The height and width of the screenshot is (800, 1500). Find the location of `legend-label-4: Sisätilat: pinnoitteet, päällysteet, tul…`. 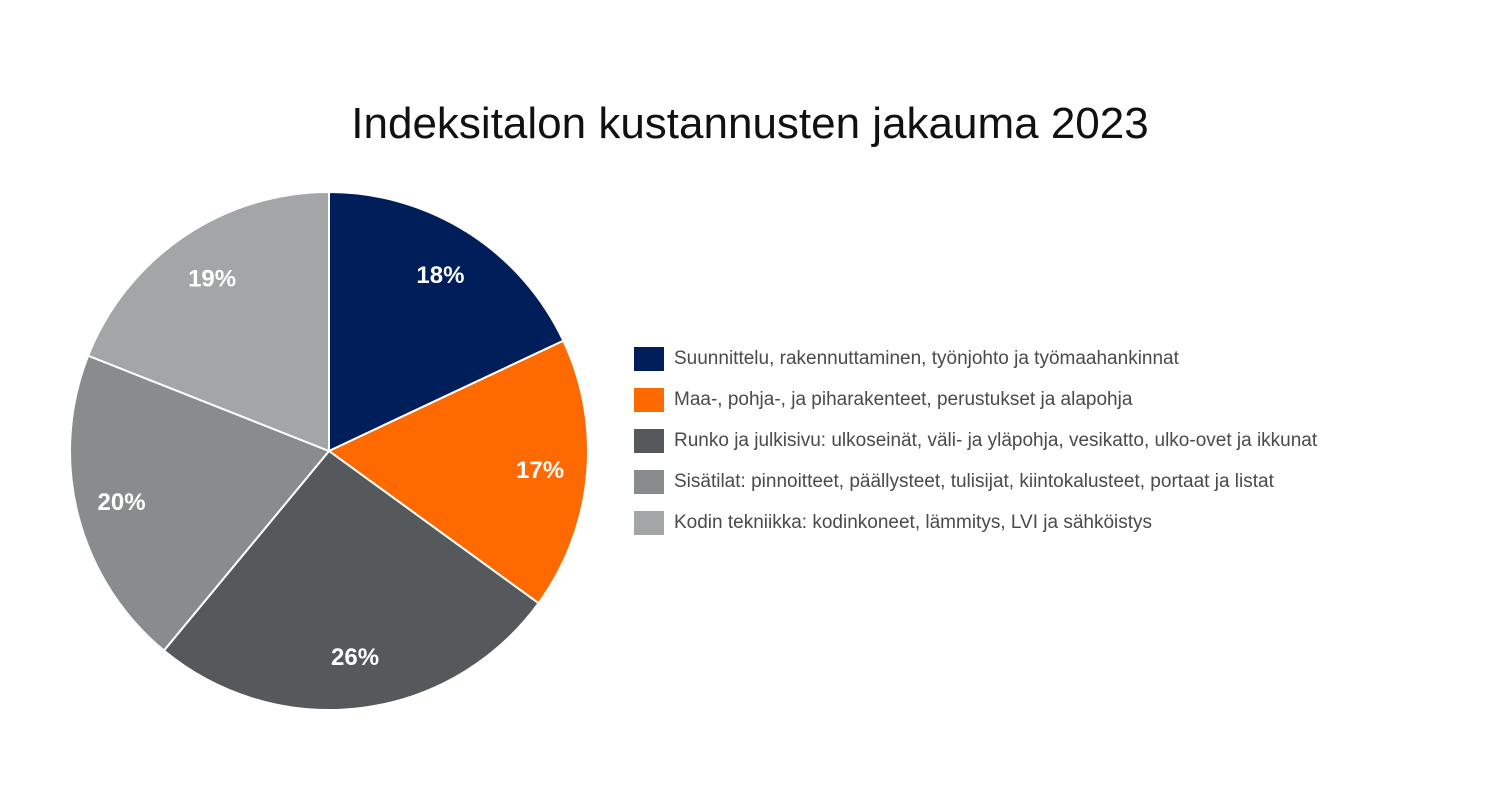

legend-label-4: Sisätilat: pinnoitteet, päällysteet, tul… is located at coordinates (974, 481).